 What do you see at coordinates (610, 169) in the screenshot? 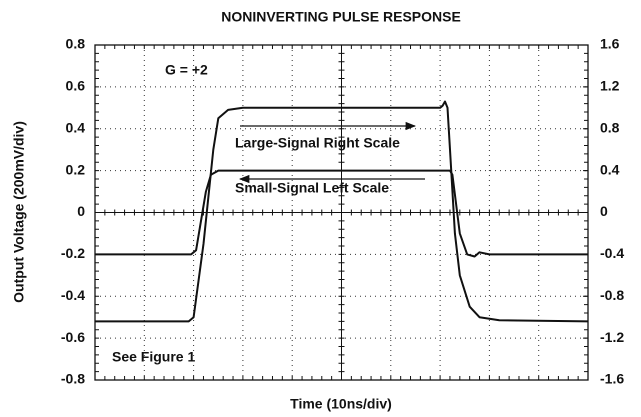
I see `y2-tick-label: 0.4` at bounding box center [610, 169].